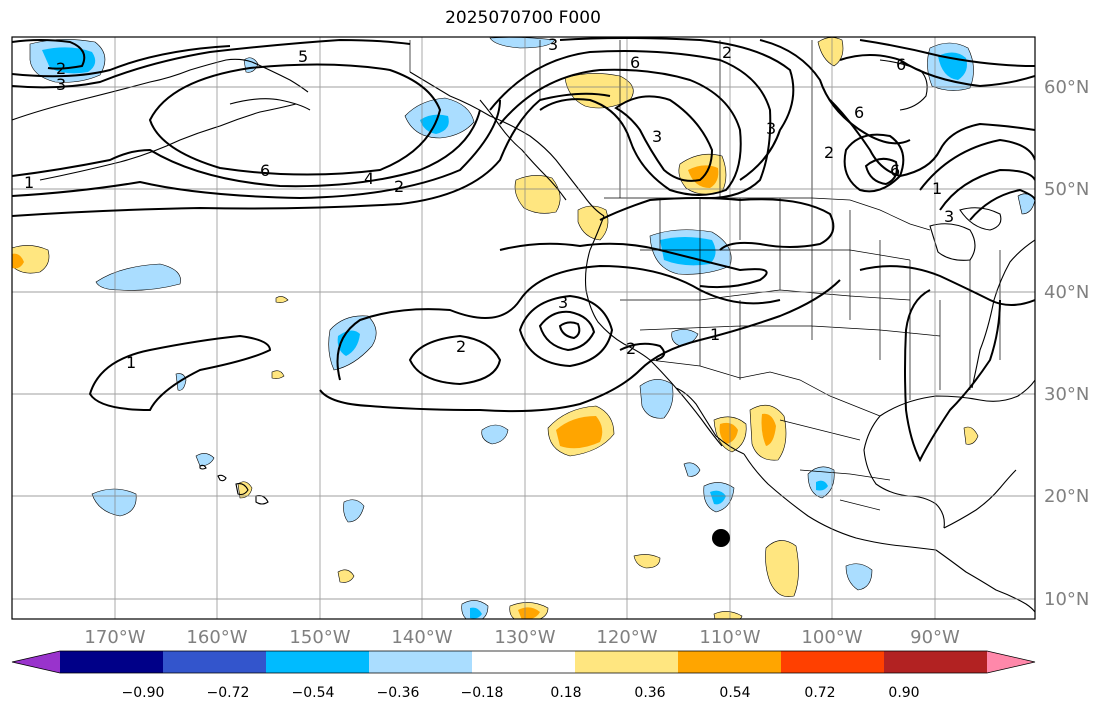 Image resolution: width=1105 pixels, height=712 pixels. I want to click on gulf-coast, so click(949, 454).